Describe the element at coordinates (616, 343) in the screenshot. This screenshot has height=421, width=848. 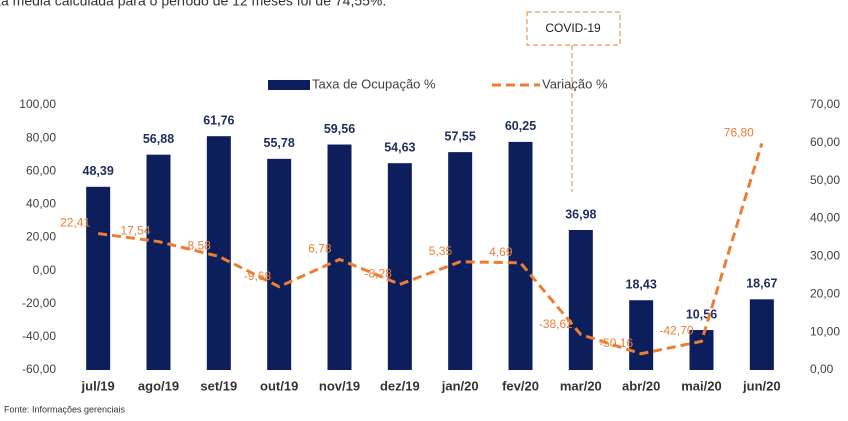
I see `line-label: -50,16` at that location.